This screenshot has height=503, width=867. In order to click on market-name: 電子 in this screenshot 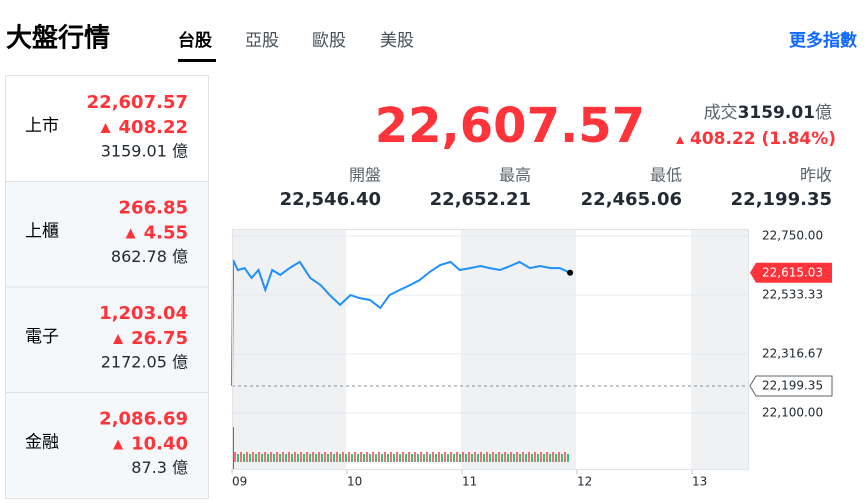, I will do `click(42, 337)`.